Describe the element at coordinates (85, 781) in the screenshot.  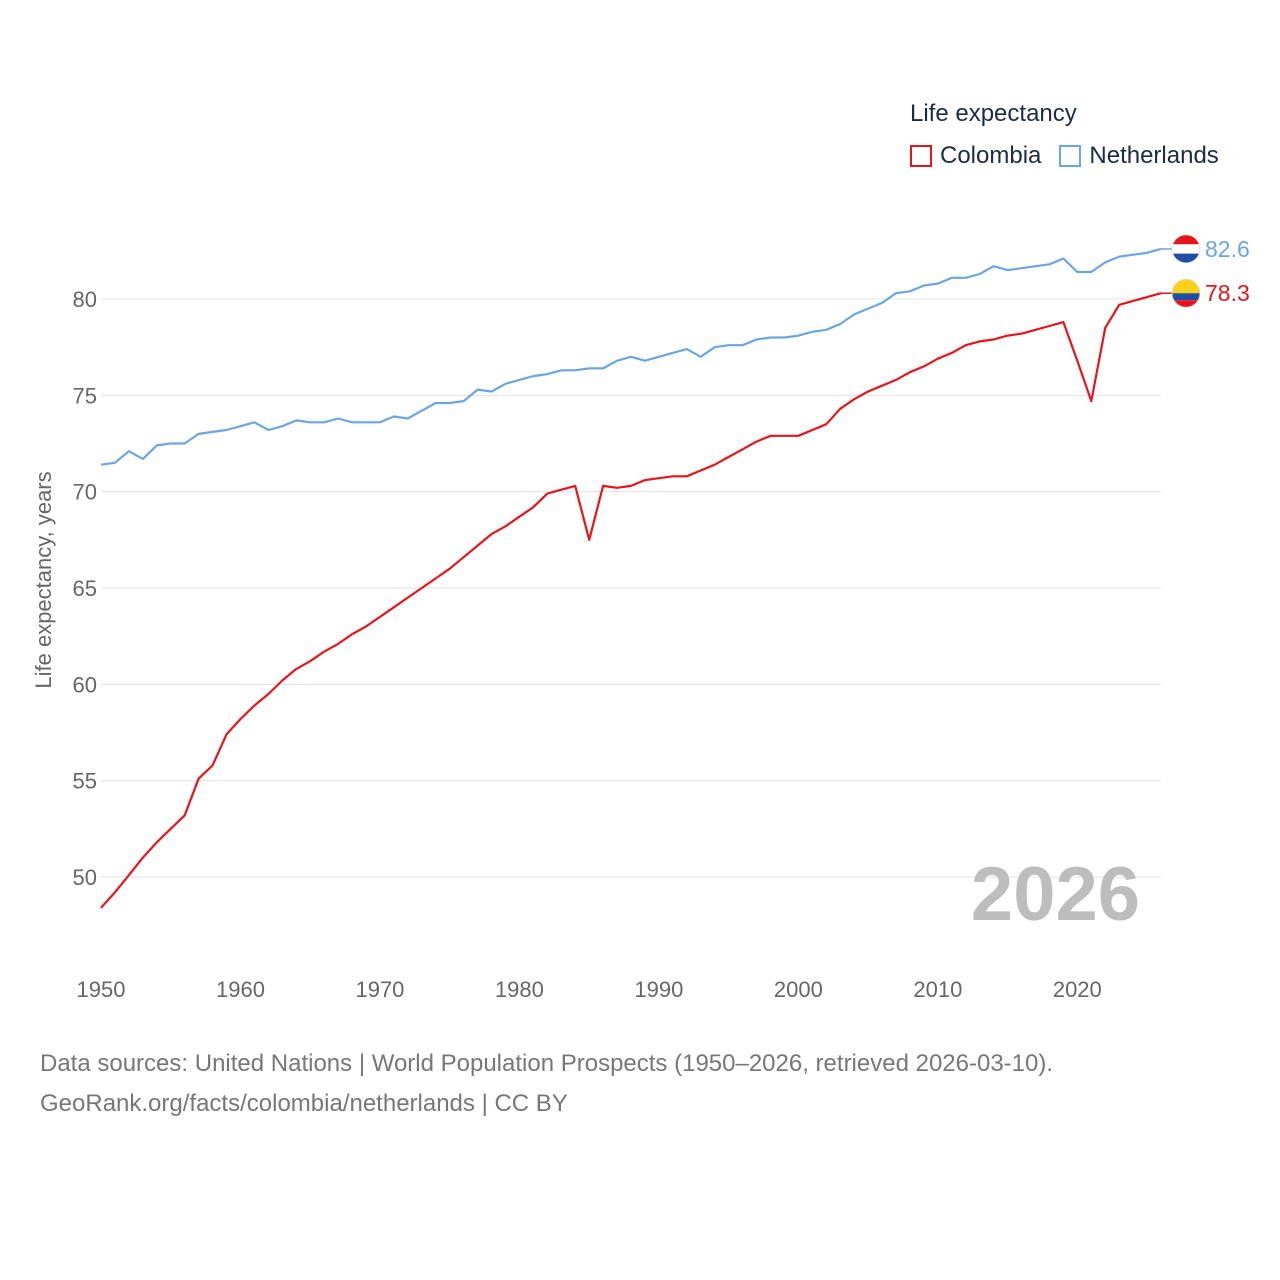
I see `y-tick-55: 55` at that location.